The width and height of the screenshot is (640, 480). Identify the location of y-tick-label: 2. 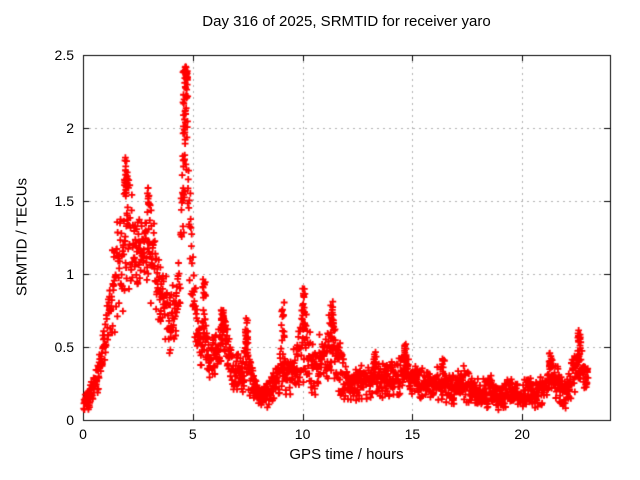
(70, 128).